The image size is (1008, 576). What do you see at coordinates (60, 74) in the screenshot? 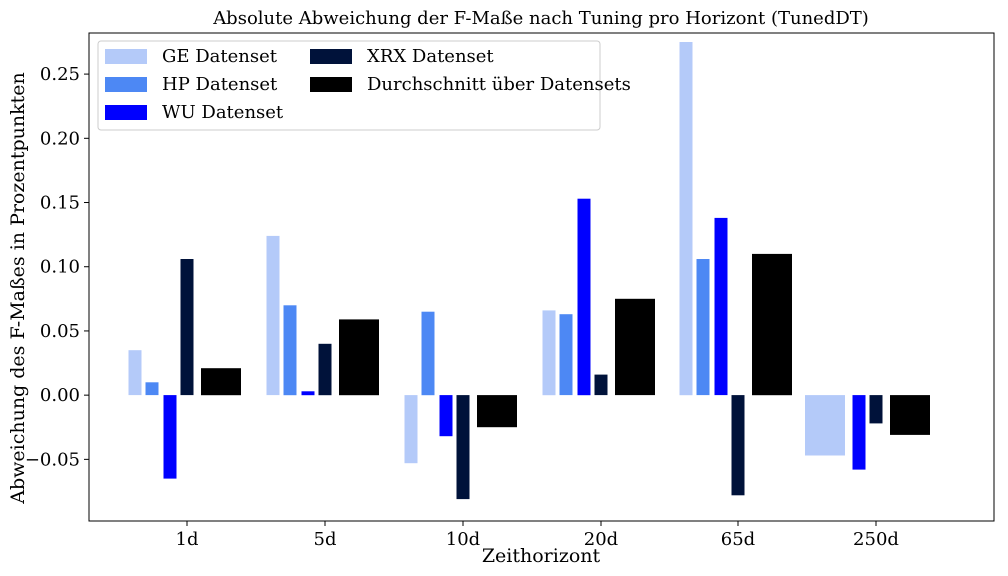
I see `y-tick-label: 0.25` at bounding box center [60, 74].